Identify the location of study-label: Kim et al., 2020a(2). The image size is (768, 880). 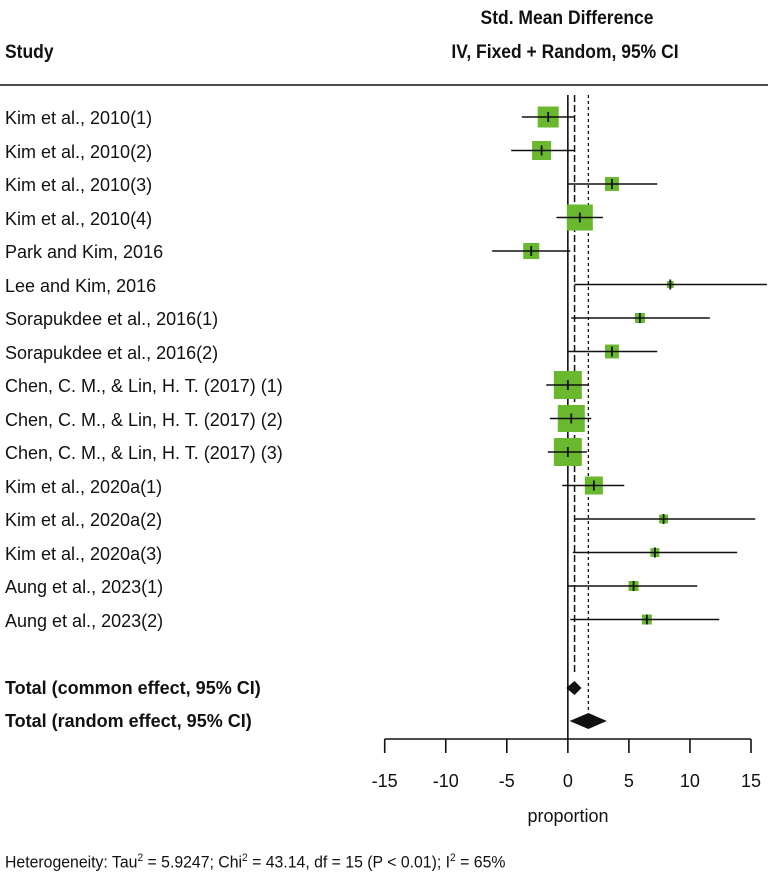
(84, 520).